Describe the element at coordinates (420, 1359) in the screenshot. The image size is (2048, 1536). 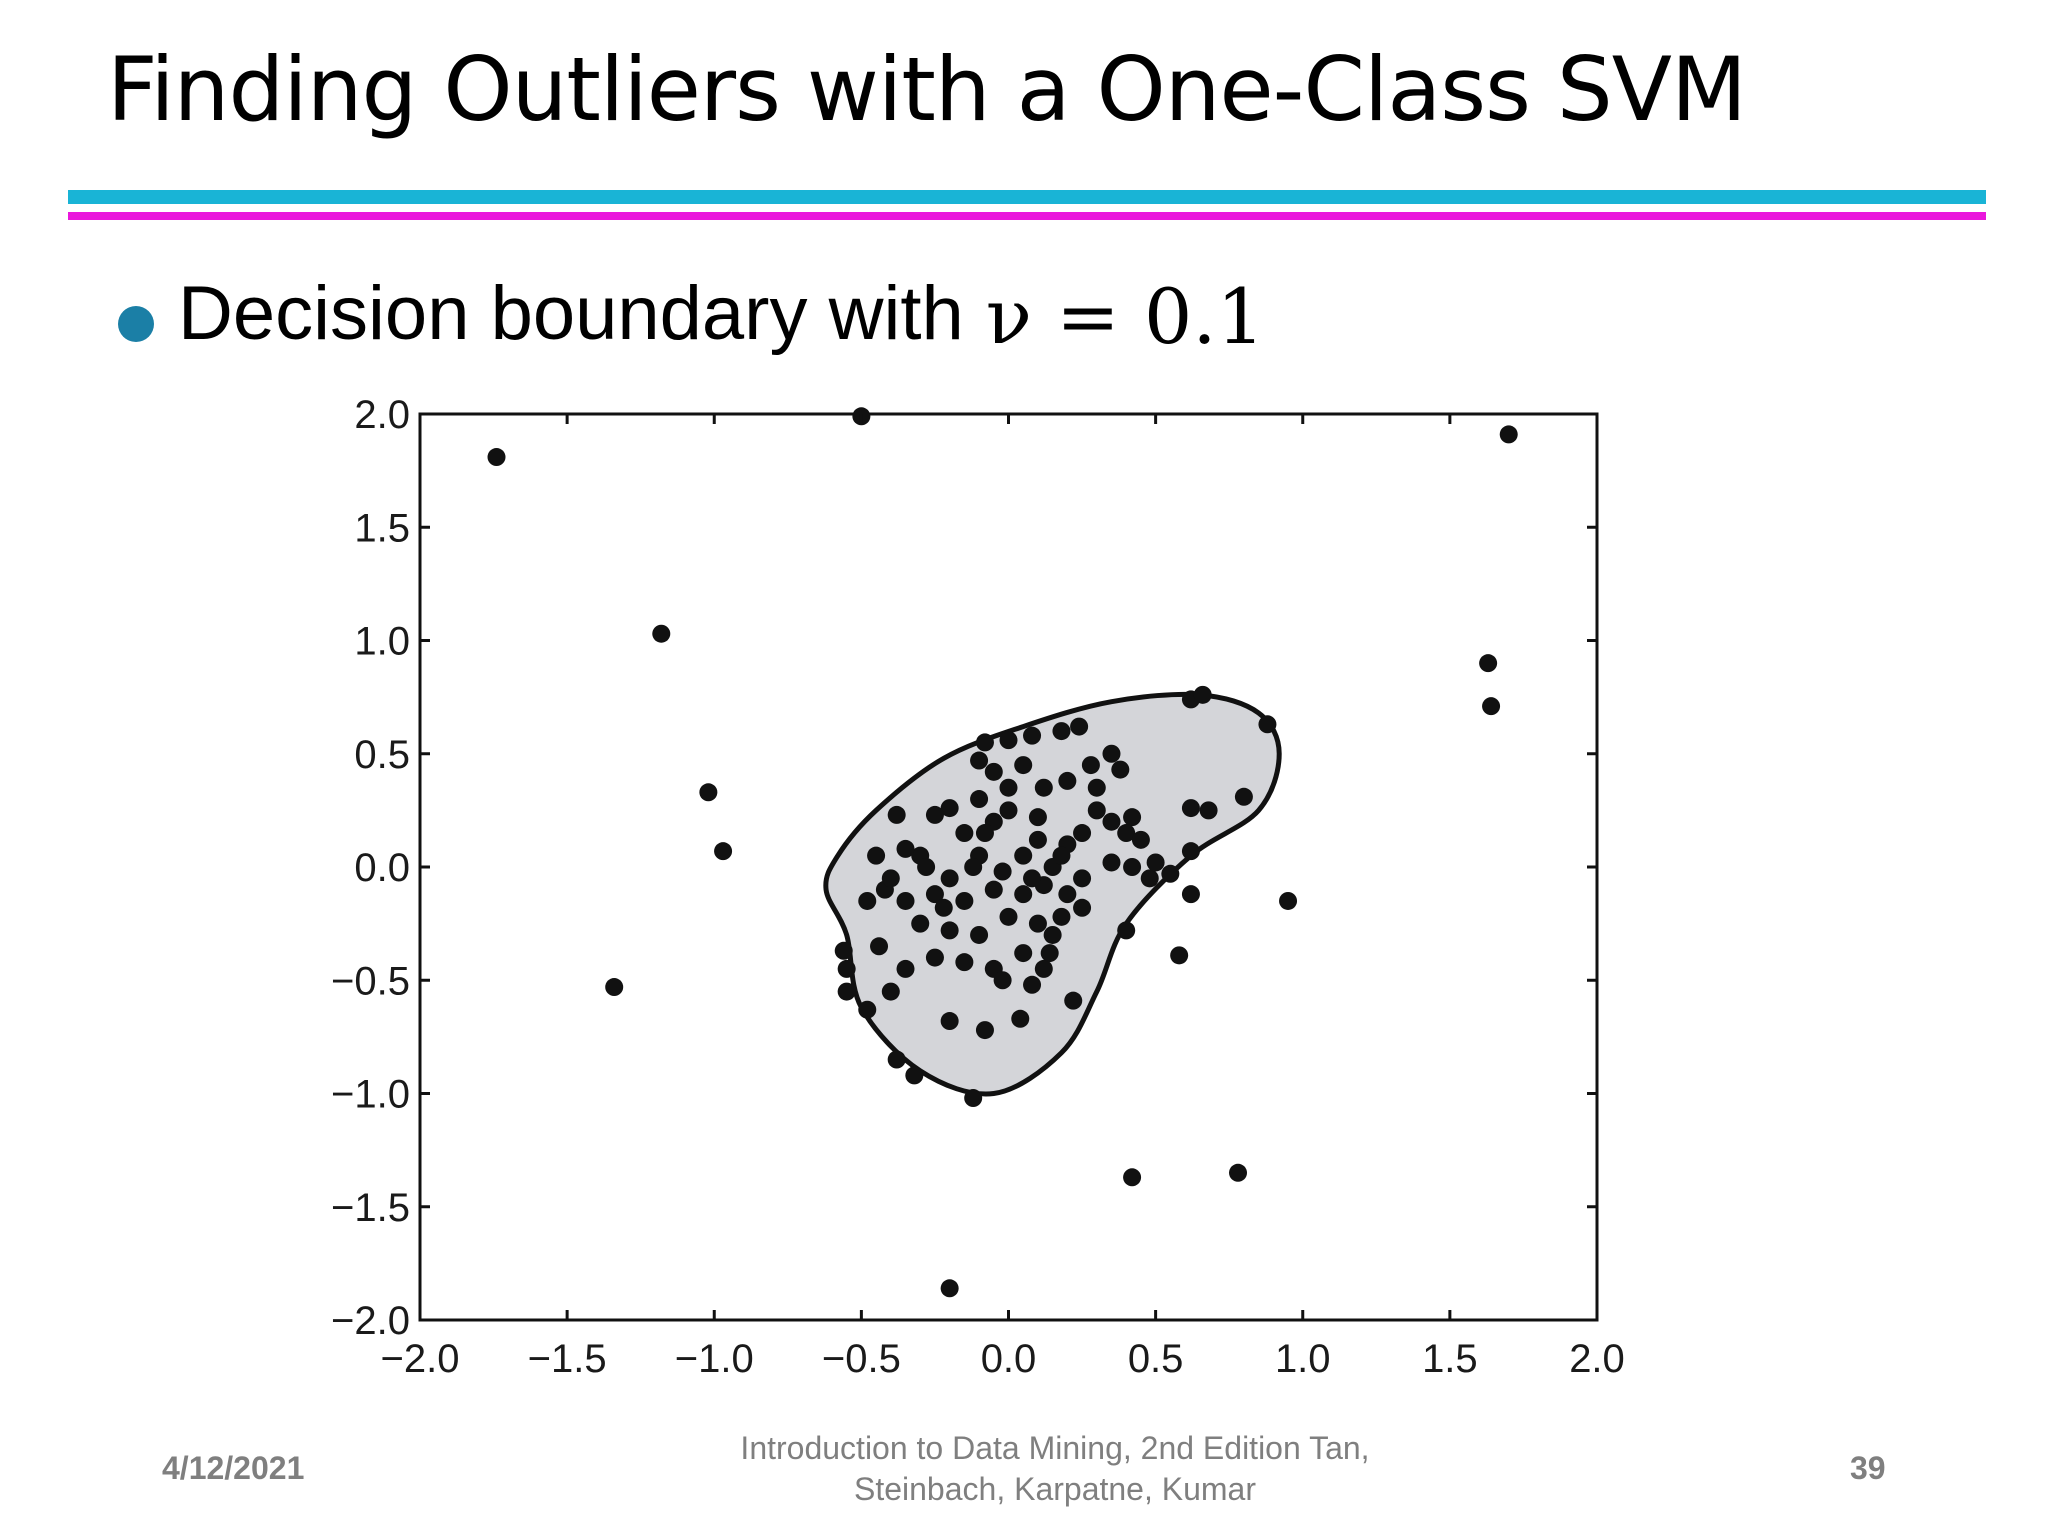
I see `x-tick-label: −2.0` at that location.